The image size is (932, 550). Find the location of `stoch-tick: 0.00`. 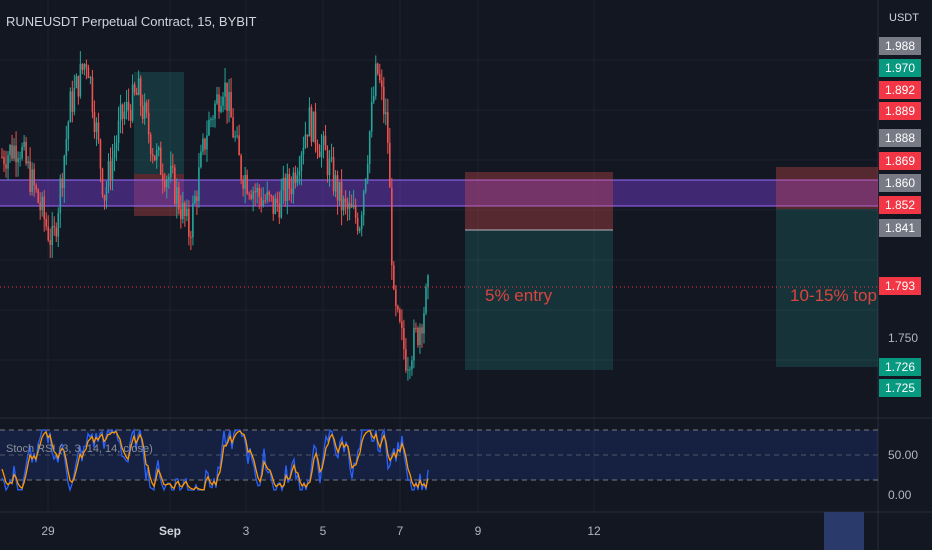

stoch-tick: 0.00 is located at coordinates (900, 495).